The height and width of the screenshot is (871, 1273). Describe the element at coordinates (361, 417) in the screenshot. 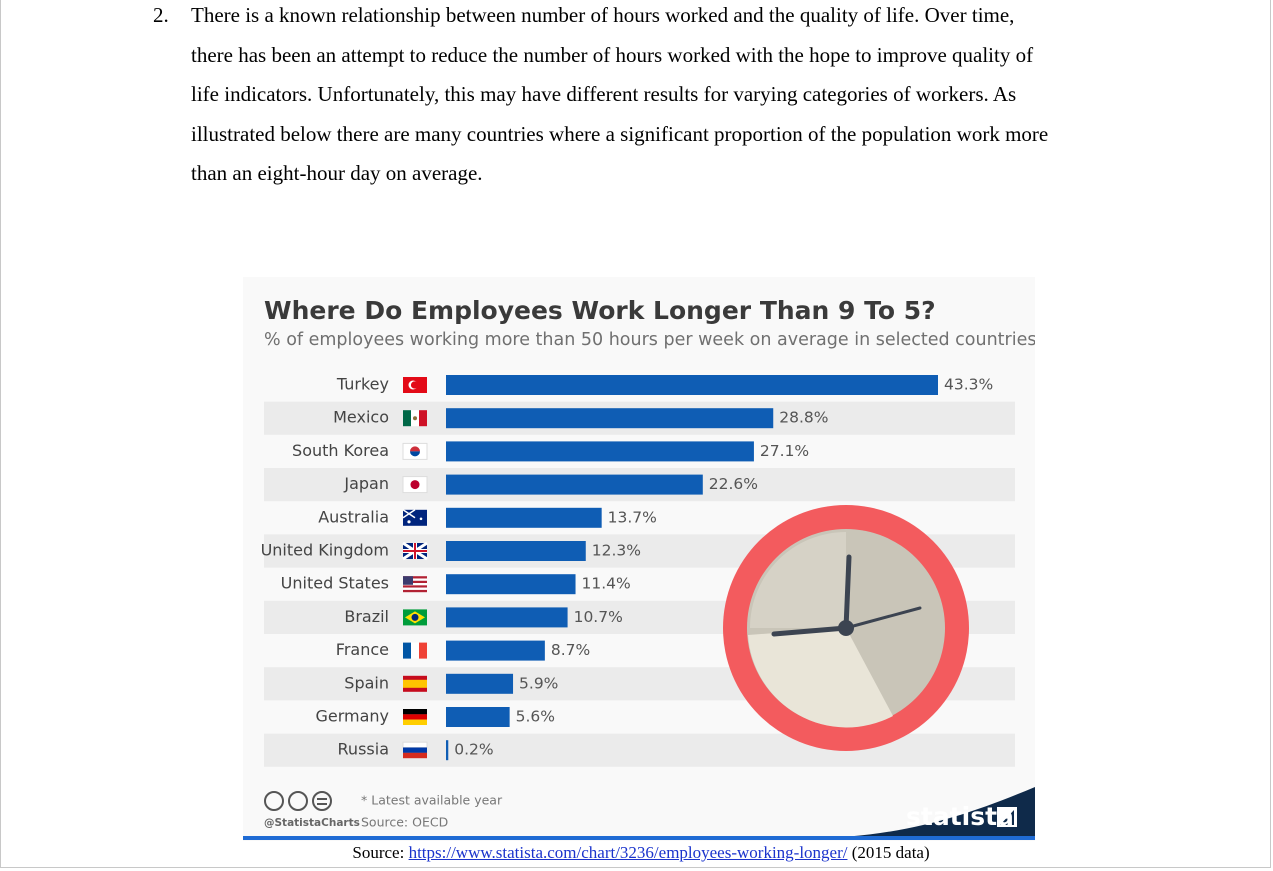

I see `category-label: Mexico` at that location.